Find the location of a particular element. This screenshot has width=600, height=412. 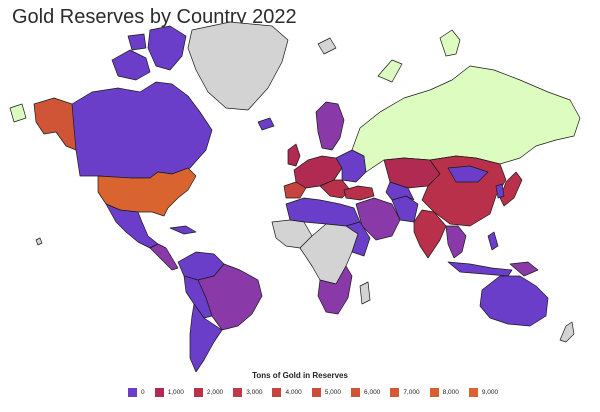

legend-item: 6,000 is located at coordinates (366, 392).